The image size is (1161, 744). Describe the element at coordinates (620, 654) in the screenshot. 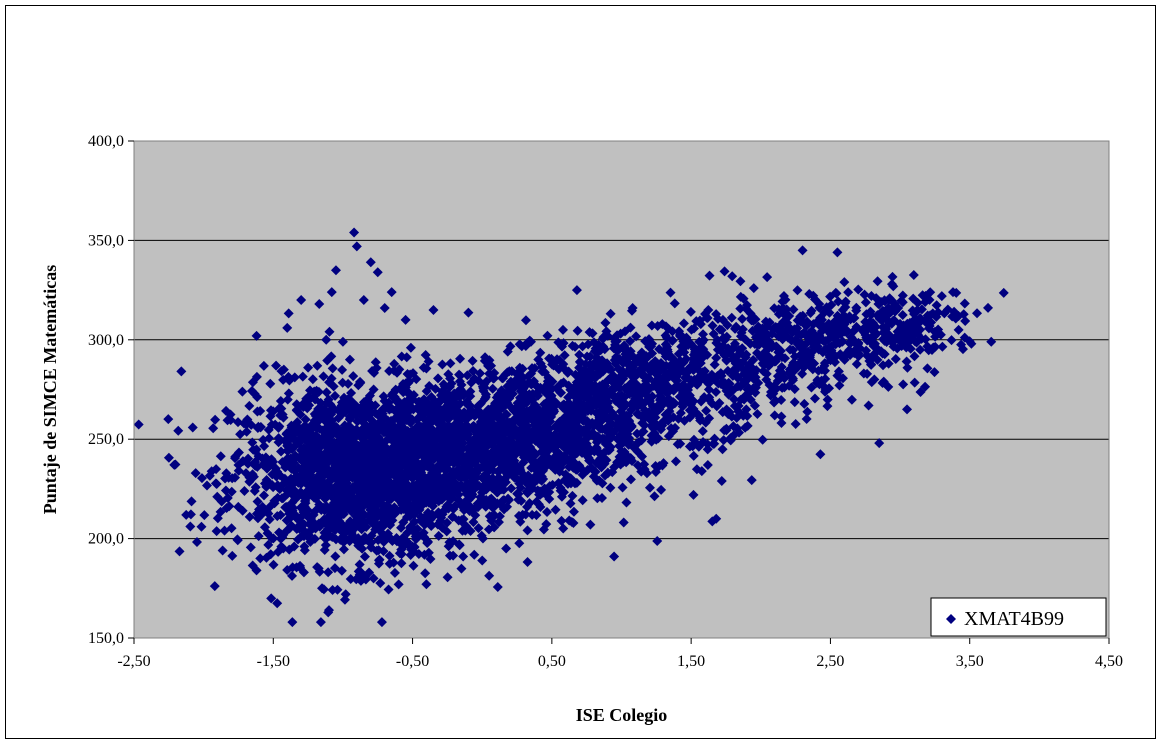

I see `x-axis-ticks: -2,50 -1,50 -0,50 0,50 1,50 2,50 3,50 4,50` at that location.